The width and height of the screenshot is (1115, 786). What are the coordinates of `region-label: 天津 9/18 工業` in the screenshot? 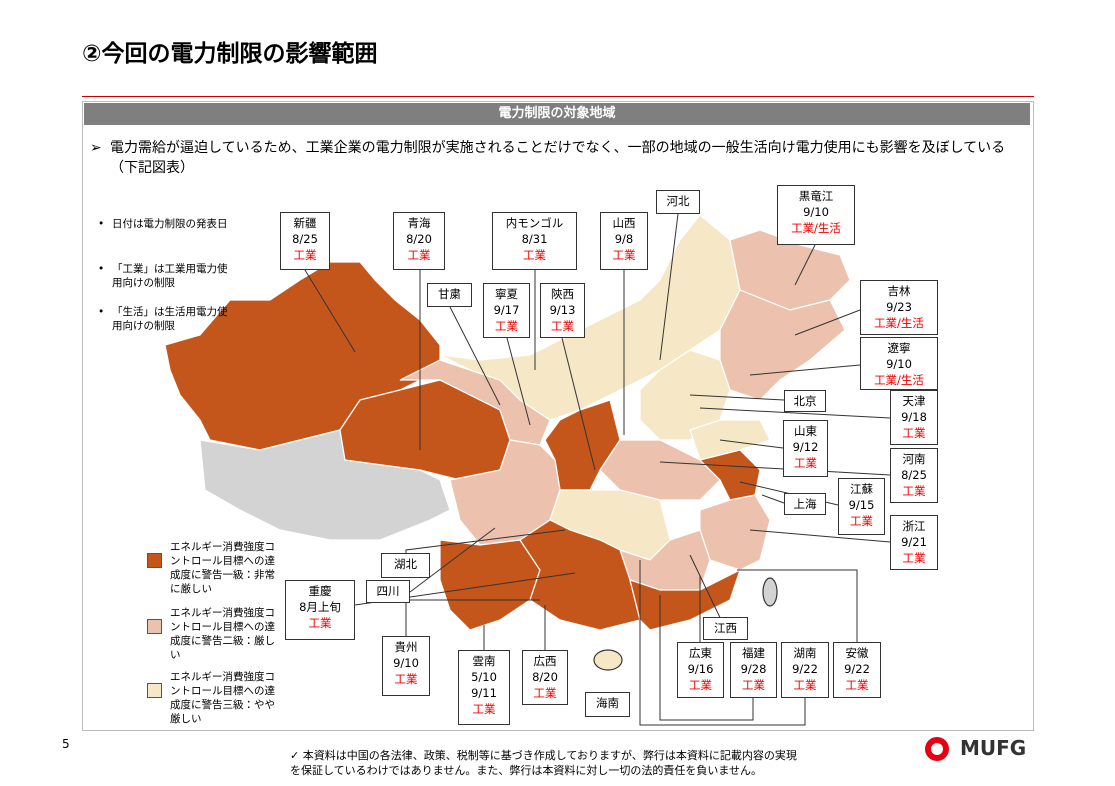 It's located at (914, 417).